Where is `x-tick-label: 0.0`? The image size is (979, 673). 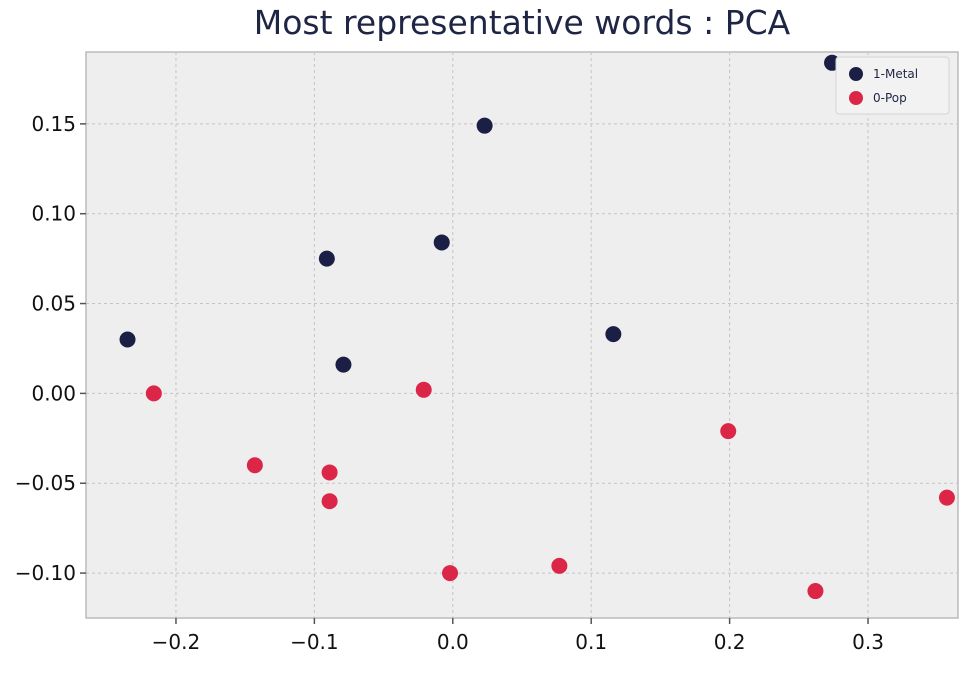 x-tick-label: 0.0 is located at coordinates (453, 642).